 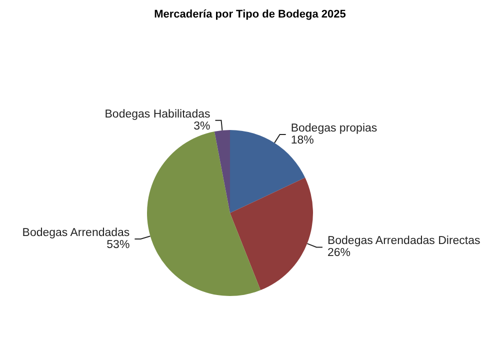 What do you see at coordinates (76, 232) in the screenshot?
I see `slice-label: Bodegas Arrendadas` at bounding box center [76, 232].